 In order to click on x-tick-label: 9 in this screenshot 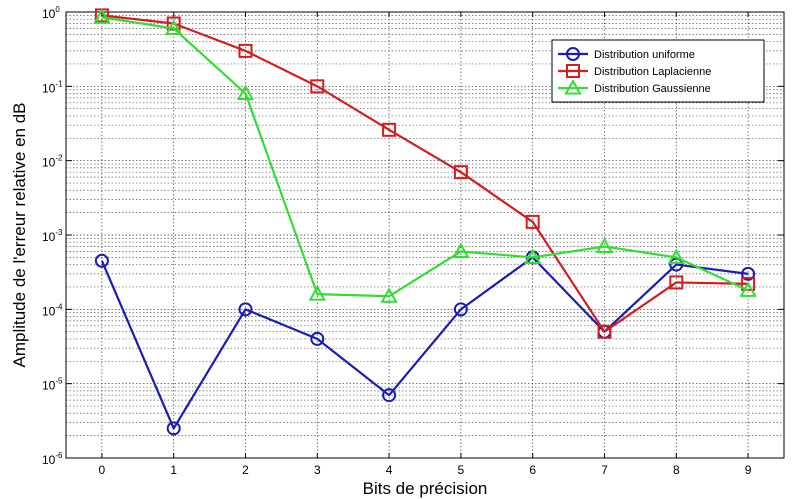, I will do `click(748, 470)`.